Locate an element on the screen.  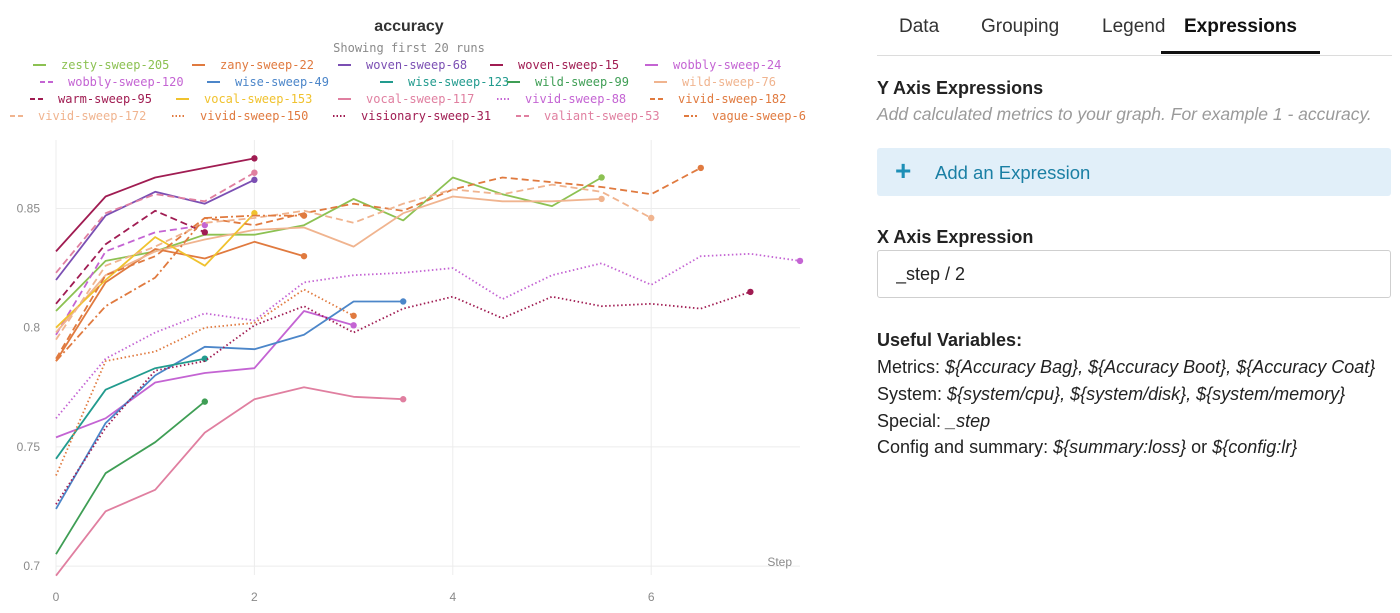
config-label: Config and summary: is located at coordinates (963, 447).